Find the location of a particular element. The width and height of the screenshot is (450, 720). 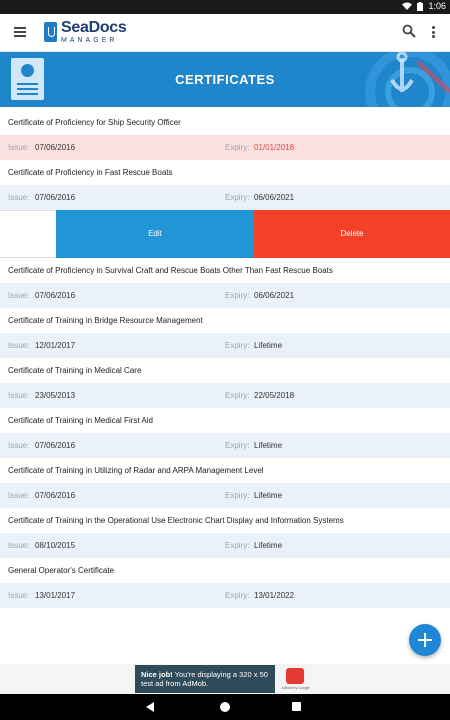

certificate-dates: Issue: 07/06/2016 Expiry: 01/01/2018 is located at coordinates (225, 147).